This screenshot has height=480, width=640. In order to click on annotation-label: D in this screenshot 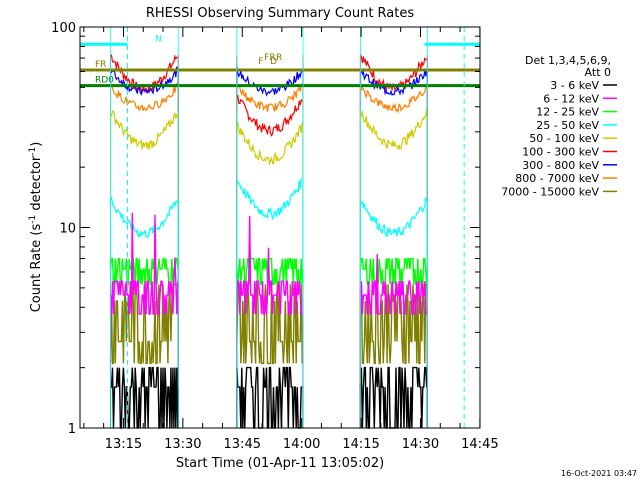, I will do `click(273, 62)`.